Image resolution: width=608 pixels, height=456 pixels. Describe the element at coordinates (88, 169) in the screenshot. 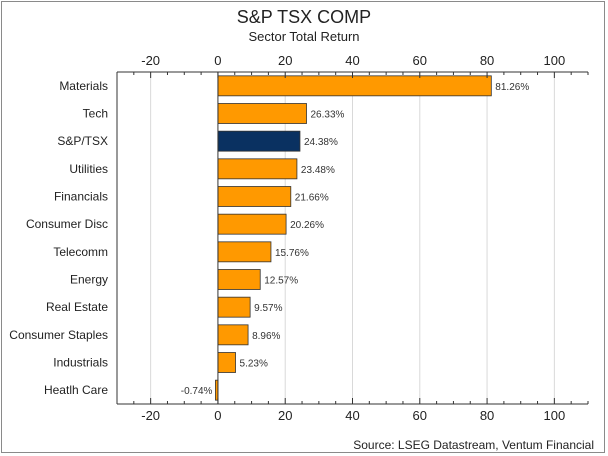

I see `category-label: Utilities` at that location.